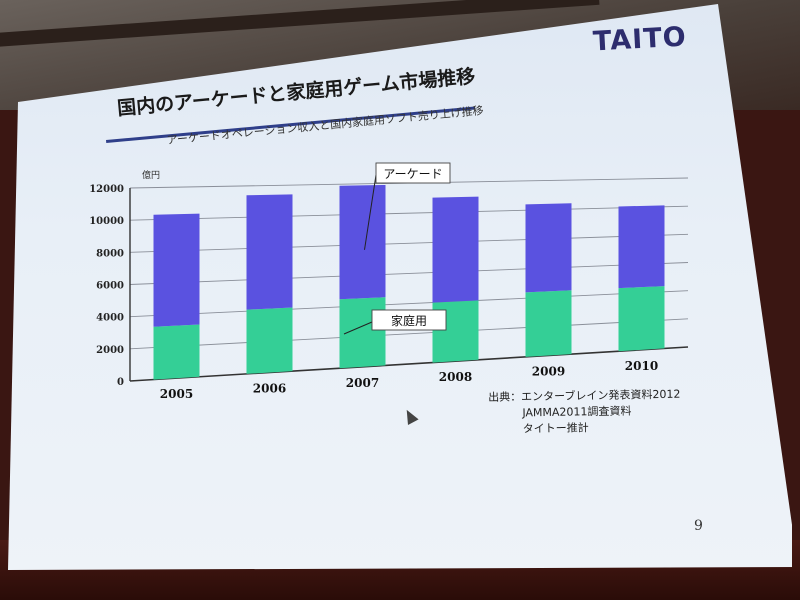 The width and height of the screenshot is (800, 600). I want to click on bar-segment-arcade-2010, so click(641, 247).